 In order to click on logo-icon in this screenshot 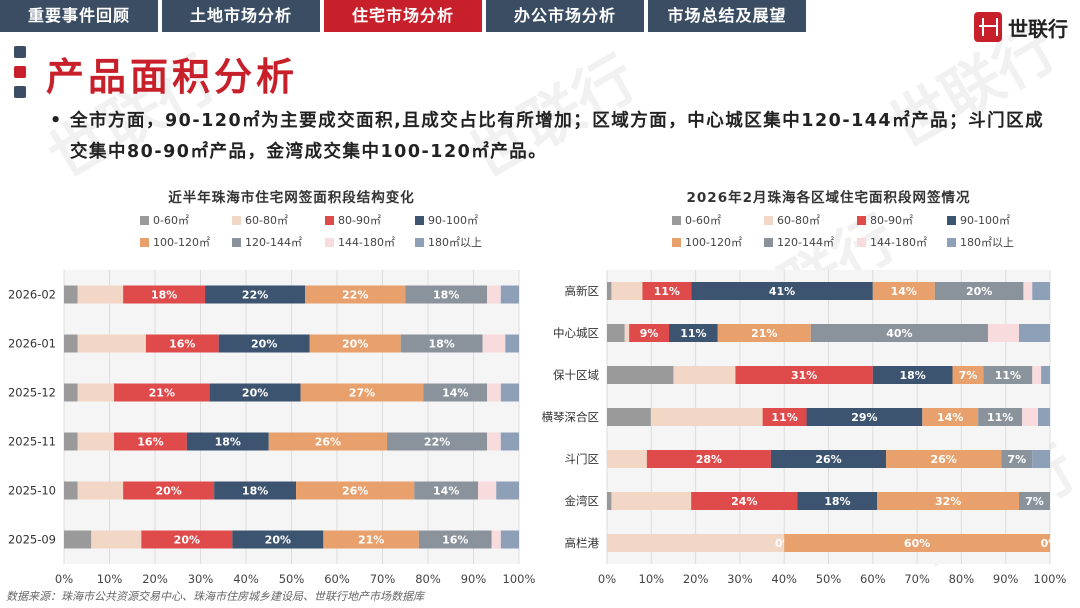, I will do `click(988, 27)`.